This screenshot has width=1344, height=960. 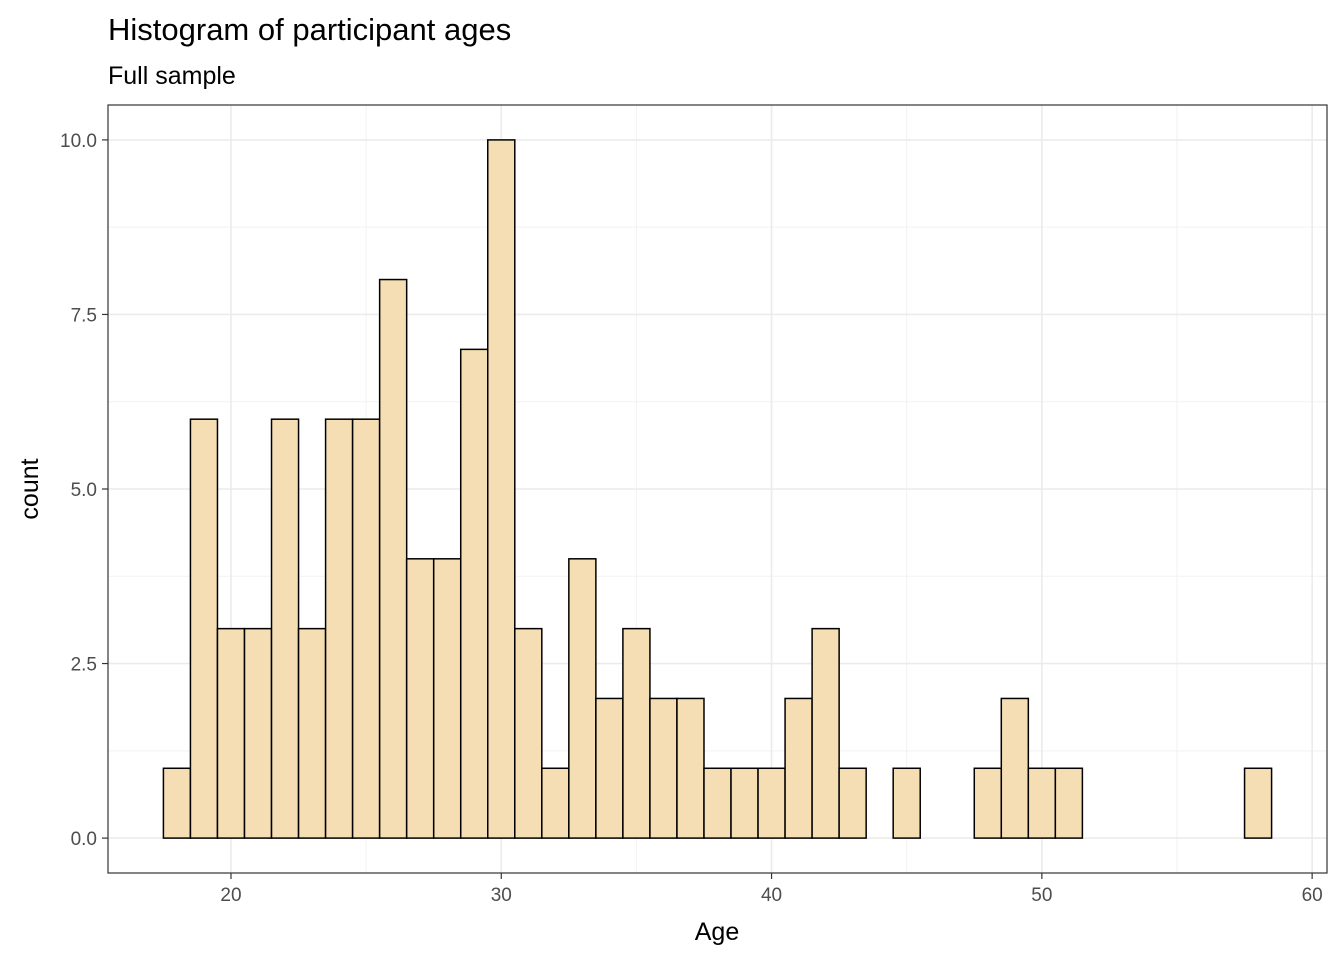 What do you see at coordinates (30, 488) in the screenshot?
I see `y-axis-title: count` at bounding box center [30, 488].